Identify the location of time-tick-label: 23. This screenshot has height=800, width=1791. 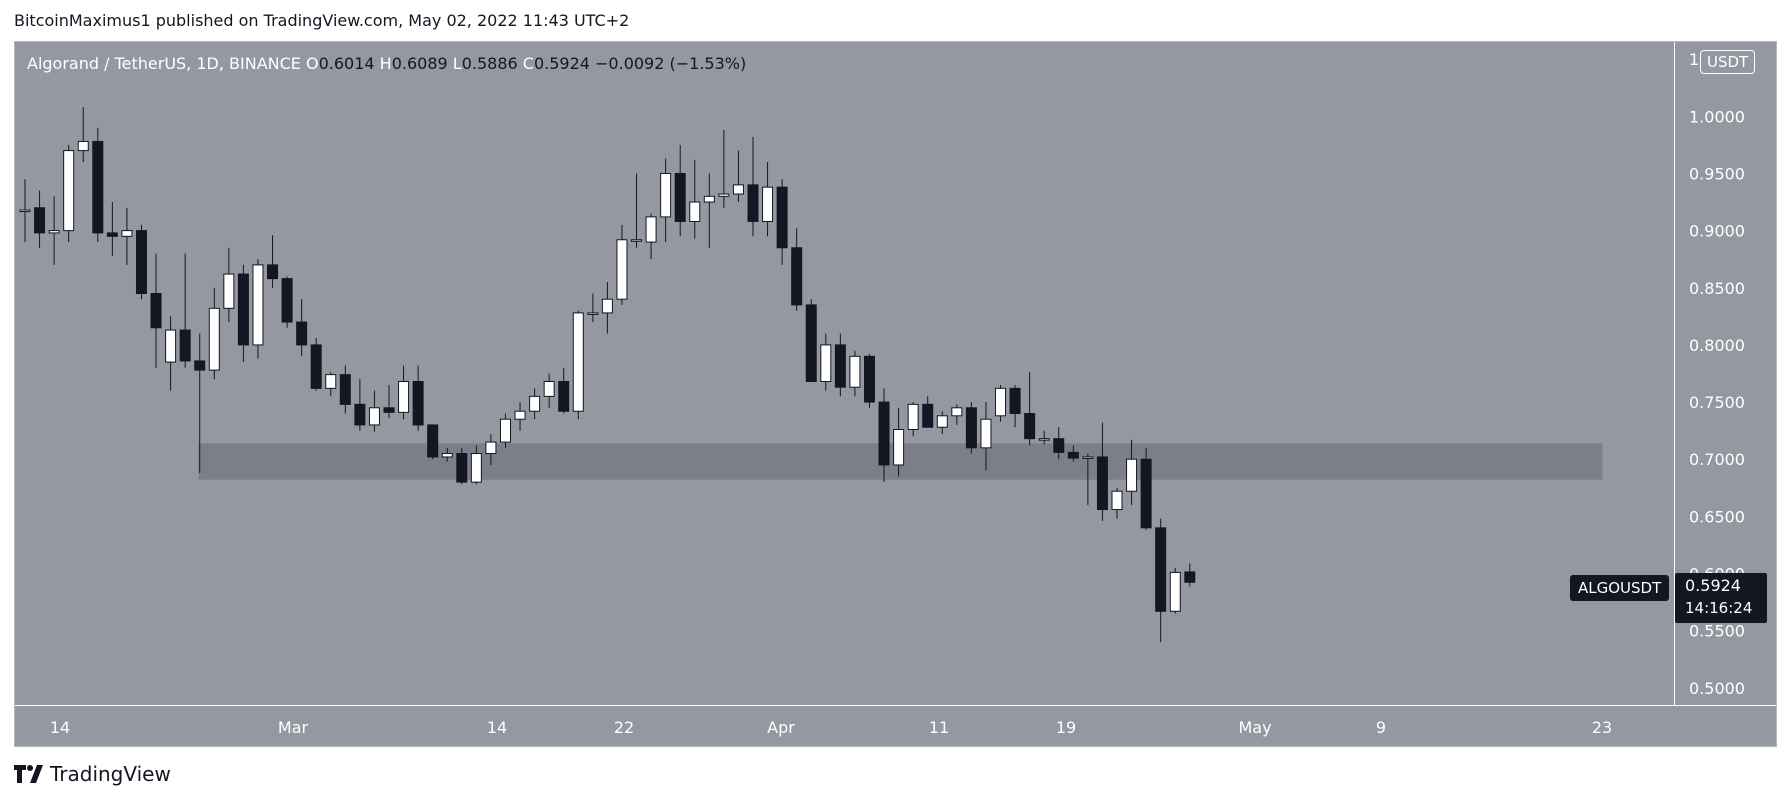
(1602, 727).